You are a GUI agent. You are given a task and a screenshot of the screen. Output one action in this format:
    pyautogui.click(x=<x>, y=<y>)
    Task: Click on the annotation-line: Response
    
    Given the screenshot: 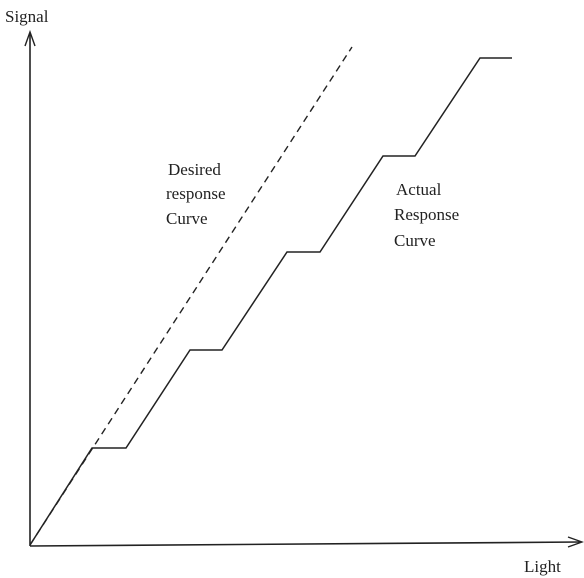 What is the action you would take?
    pyautogui.click(x=426, y=214)
    